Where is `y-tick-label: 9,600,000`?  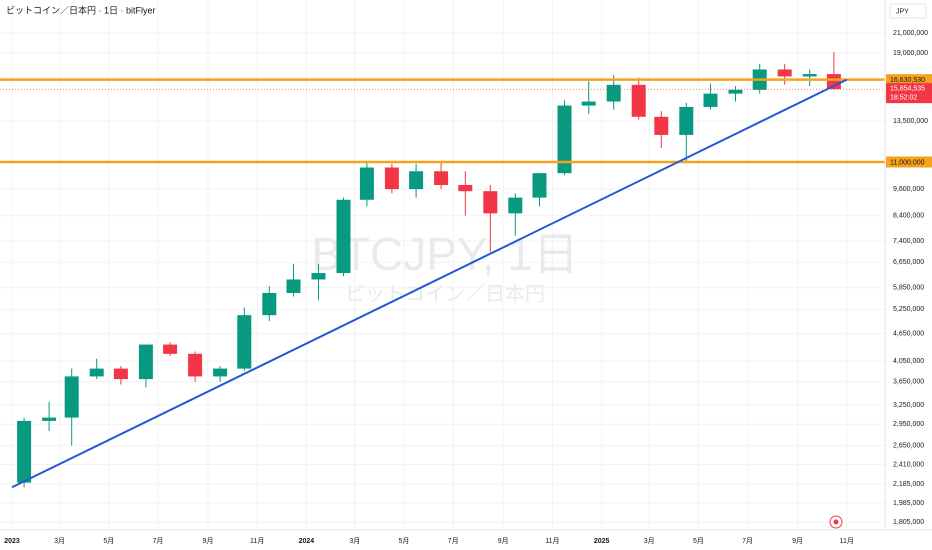 y-tick-label: 9,600,000 is located at coordinates (908, 189).